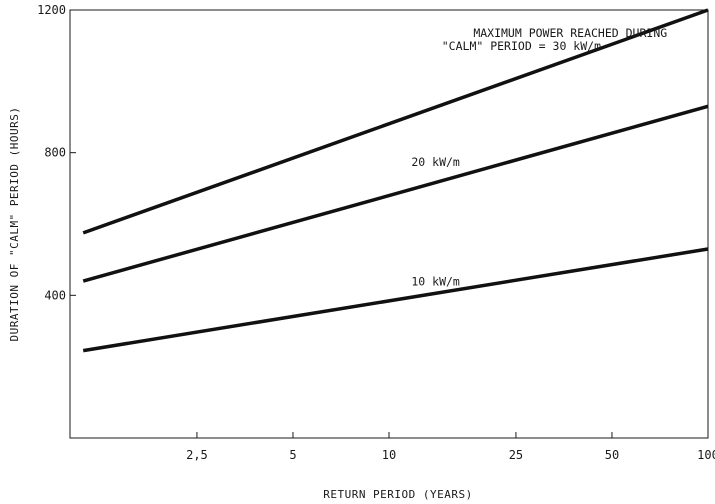 Image resolution: width=715 pixels, height=504 pixels. What do you see at coordinates (450, 447) in the screenshot?
I see `x-axis-ticks: 2,5 5 10 25 50 100` at bounding box center [450, 447].